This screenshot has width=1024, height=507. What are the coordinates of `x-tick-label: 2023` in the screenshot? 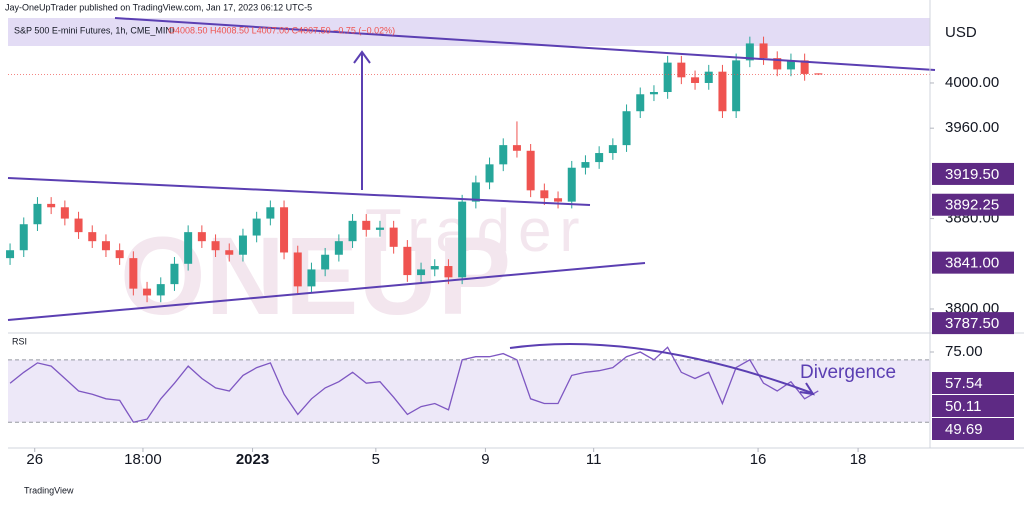 It's located at (252, 459).